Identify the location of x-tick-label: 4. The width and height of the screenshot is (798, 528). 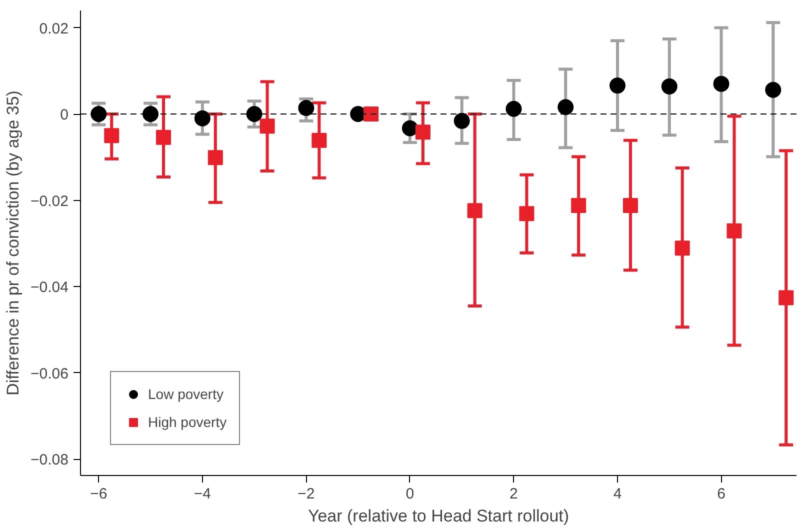
(617, 494).